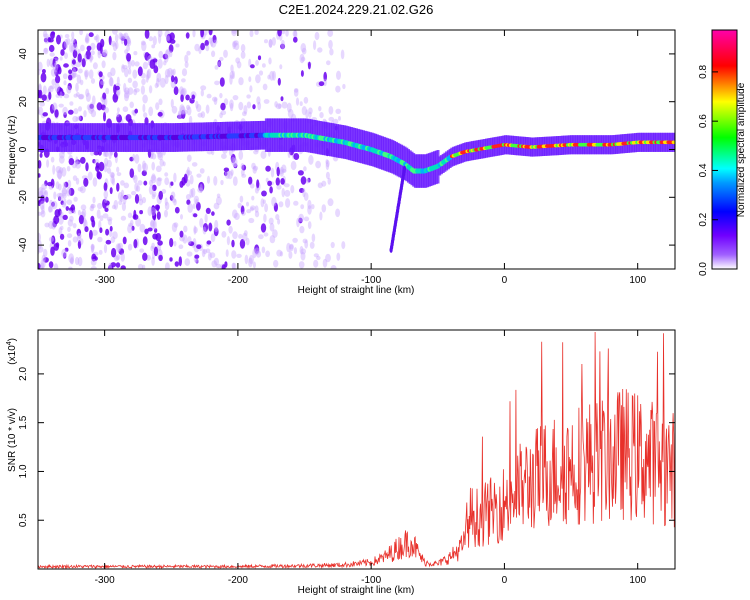  I want to click on y-tick-label: 40, so click(23, 54).